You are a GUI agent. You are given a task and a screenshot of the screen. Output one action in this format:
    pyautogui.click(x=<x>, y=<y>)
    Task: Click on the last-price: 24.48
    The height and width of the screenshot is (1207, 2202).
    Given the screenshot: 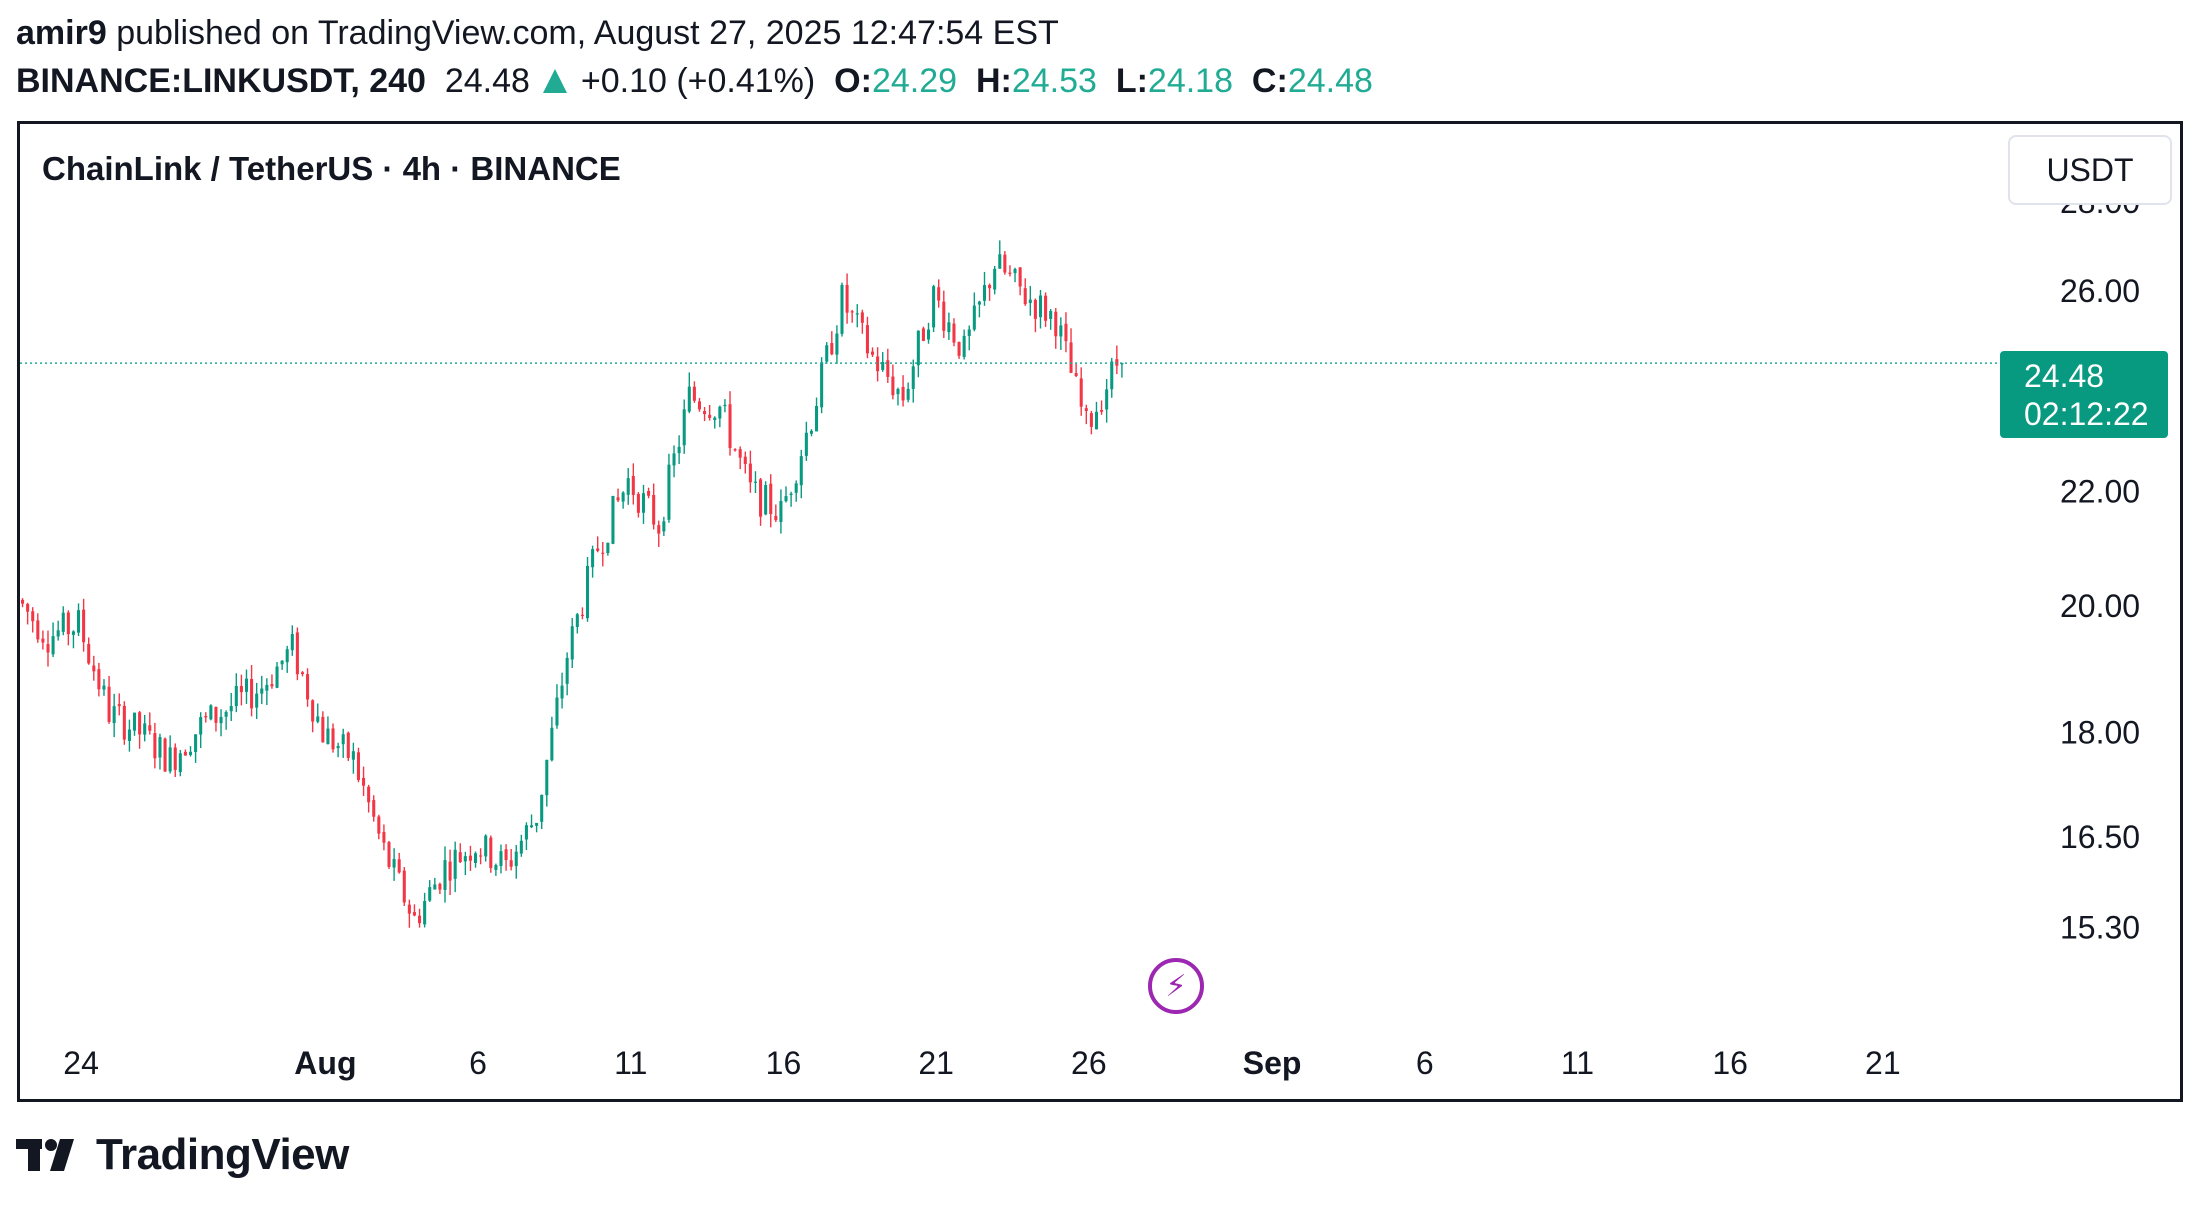 What is the action you would take?
    pyautogui.click(x=487, y=81)
    